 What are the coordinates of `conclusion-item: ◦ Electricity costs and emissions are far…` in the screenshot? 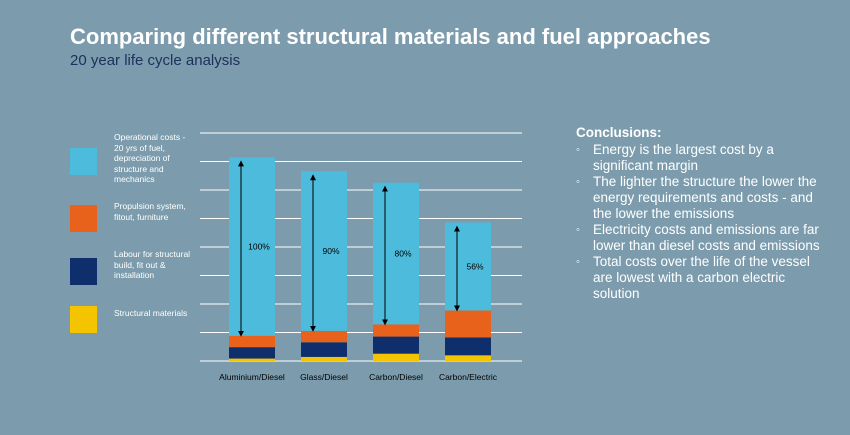 It's located at (701, 238).